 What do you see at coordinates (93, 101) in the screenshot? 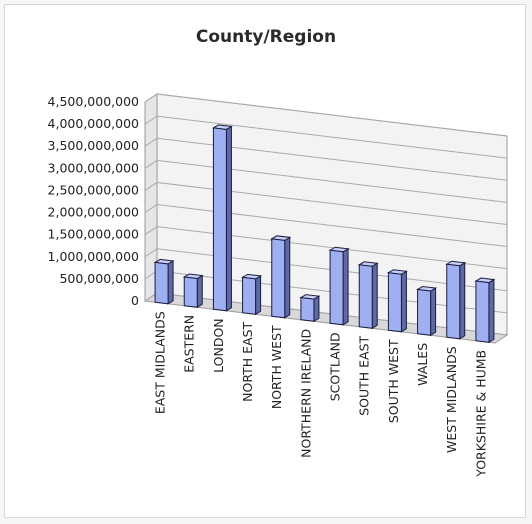
I see `y-tick-label: 4,500,000,000` at bounding box center [93, 101].